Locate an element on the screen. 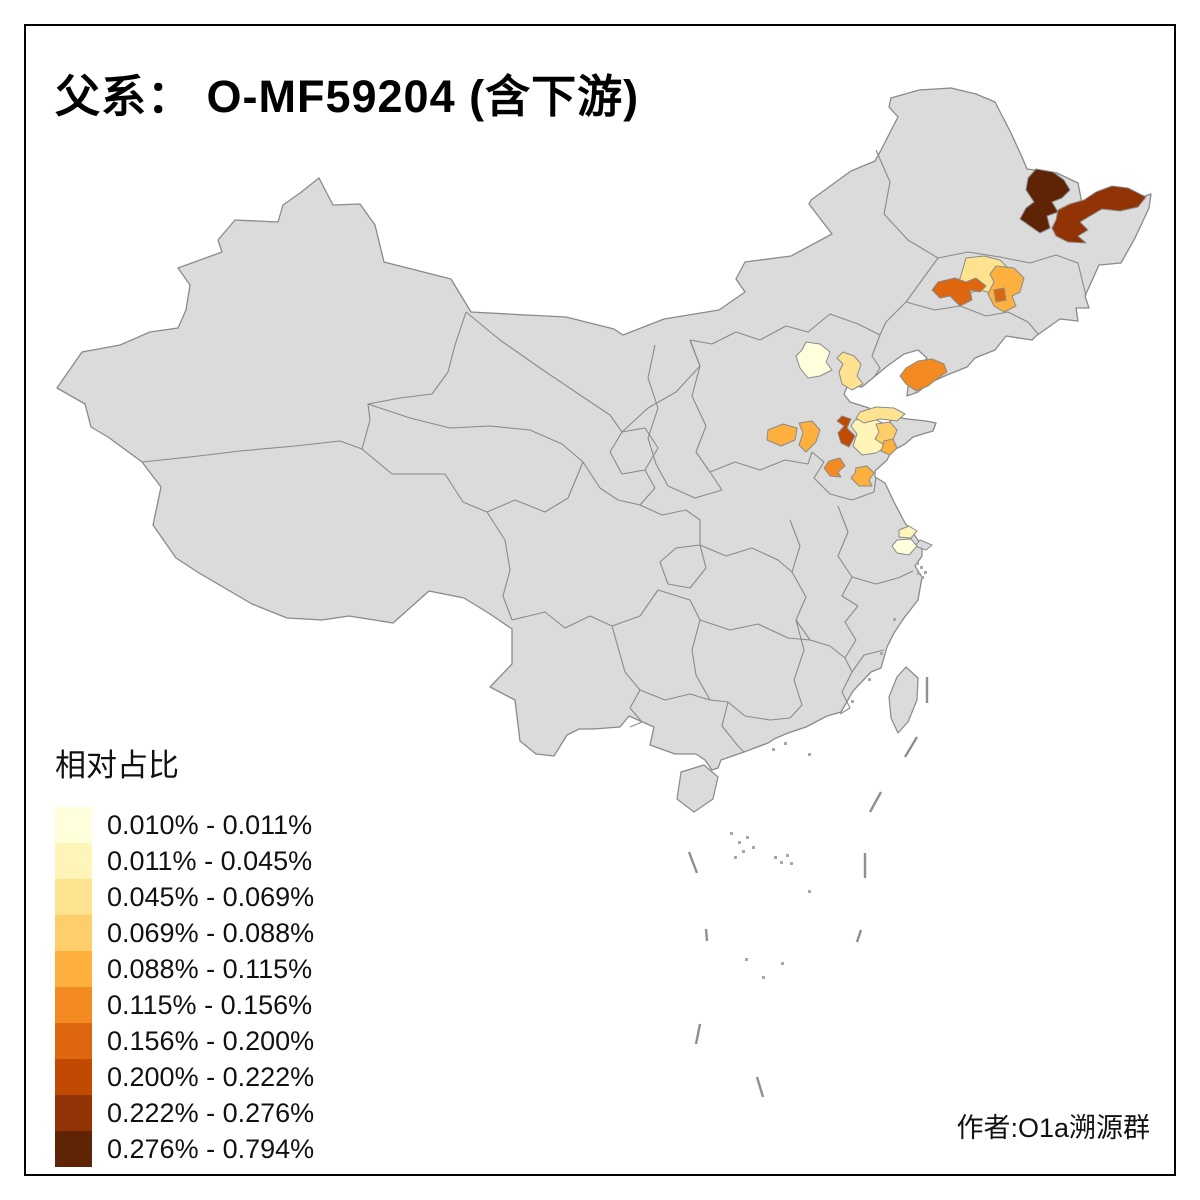 The image size is (1200, 1200). legend-row: 0.156% - 0.200% is located at coordinates (184, 1041).